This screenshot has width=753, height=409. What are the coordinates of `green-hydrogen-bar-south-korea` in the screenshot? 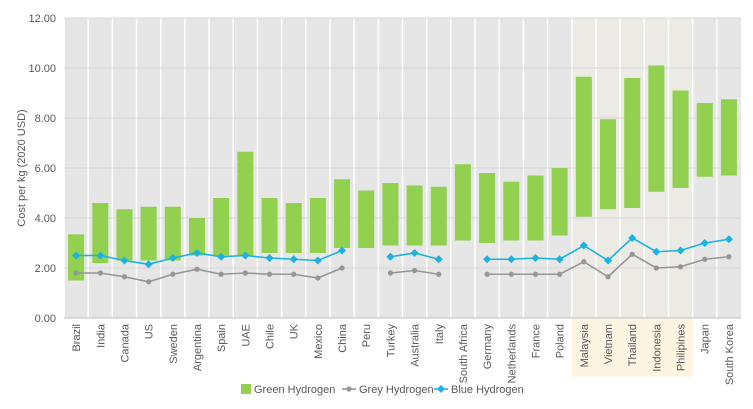 It's located at (728, 137).